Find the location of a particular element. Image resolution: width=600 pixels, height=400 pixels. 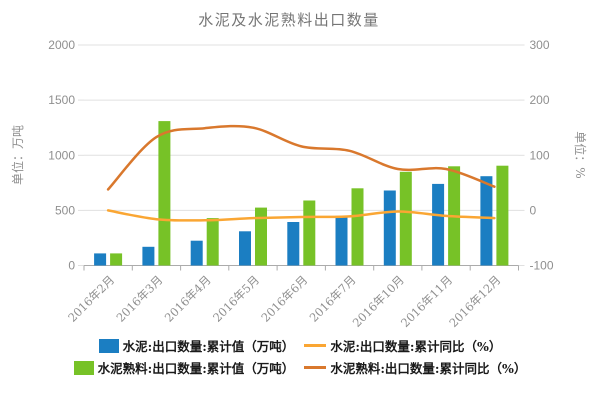

x-axis-label-3: 2016年4月 is located at coordinates (188, 299).